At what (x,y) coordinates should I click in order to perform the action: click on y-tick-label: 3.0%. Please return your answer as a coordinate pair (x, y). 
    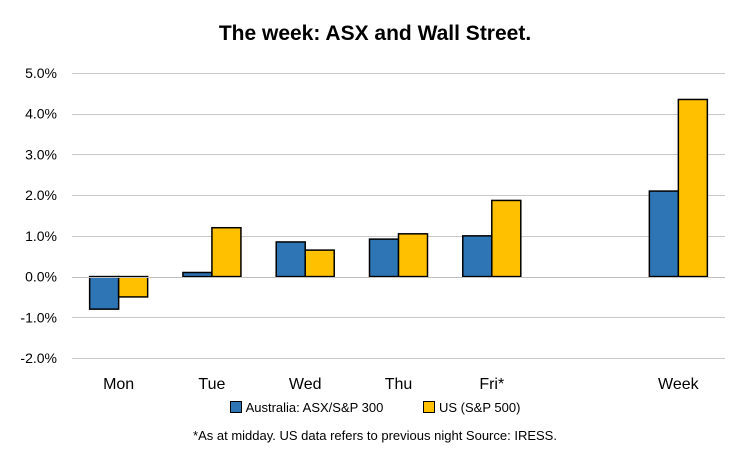
    Looking at the image, I should click on (41, 154).